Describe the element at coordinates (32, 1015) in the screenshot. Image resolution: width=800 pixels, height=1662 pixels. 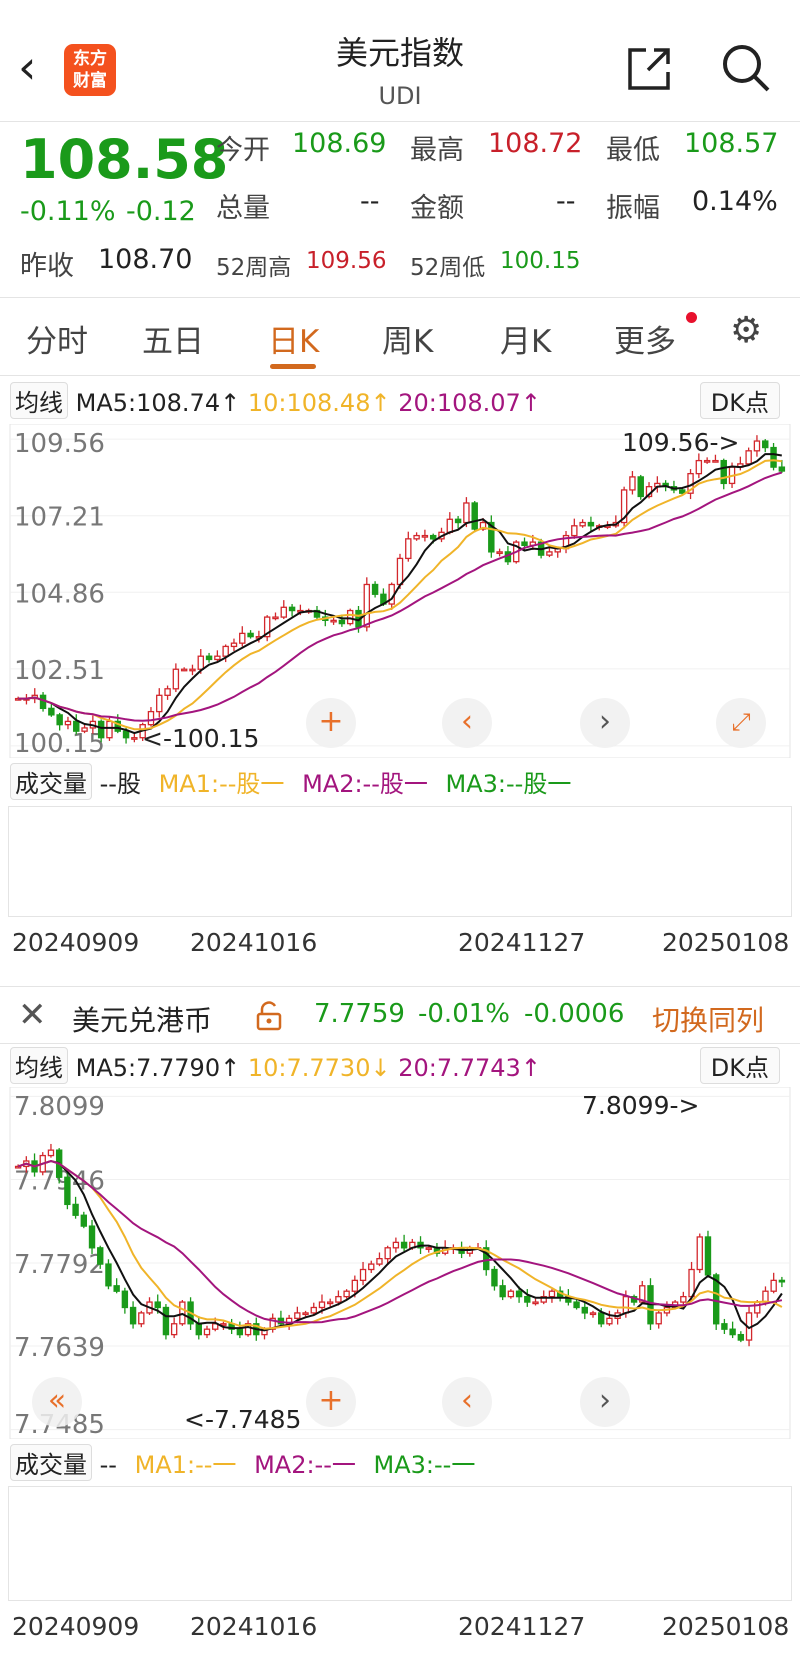
I see `close-icon: ✕` at that location.